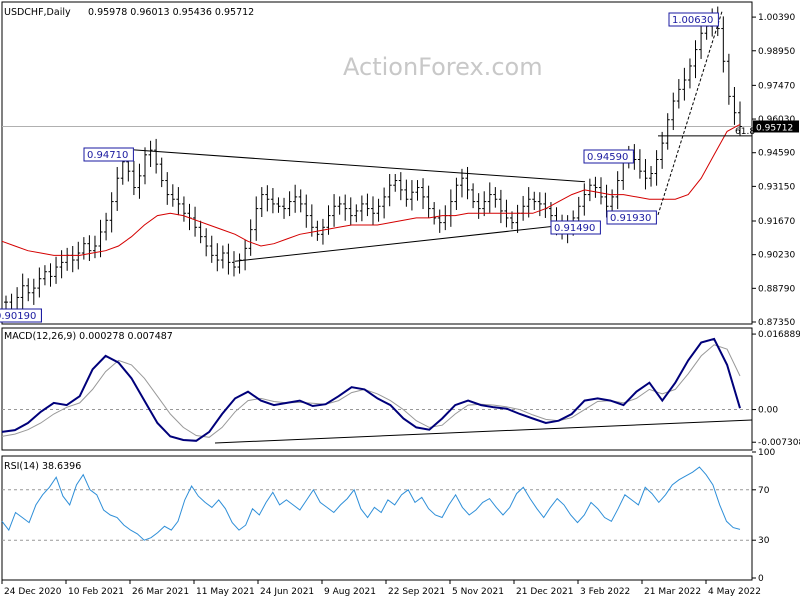 This screenshot has width=800, height=604. What do you see at coordinates (18, 316) in the screenshot?
I see `price-annotation-label: 0.90190` at bounding box center [18, 316].